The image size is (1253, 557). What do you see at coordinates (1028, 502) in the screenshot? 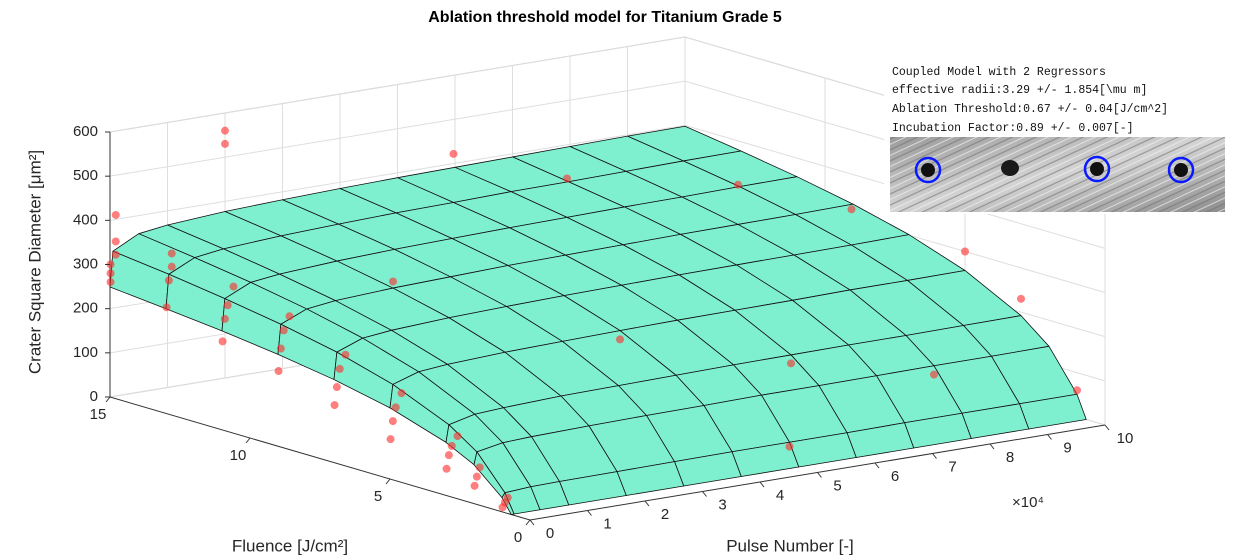
I see `y-axis-exponent: ×10⁴` at bounding box center [1028, 502].